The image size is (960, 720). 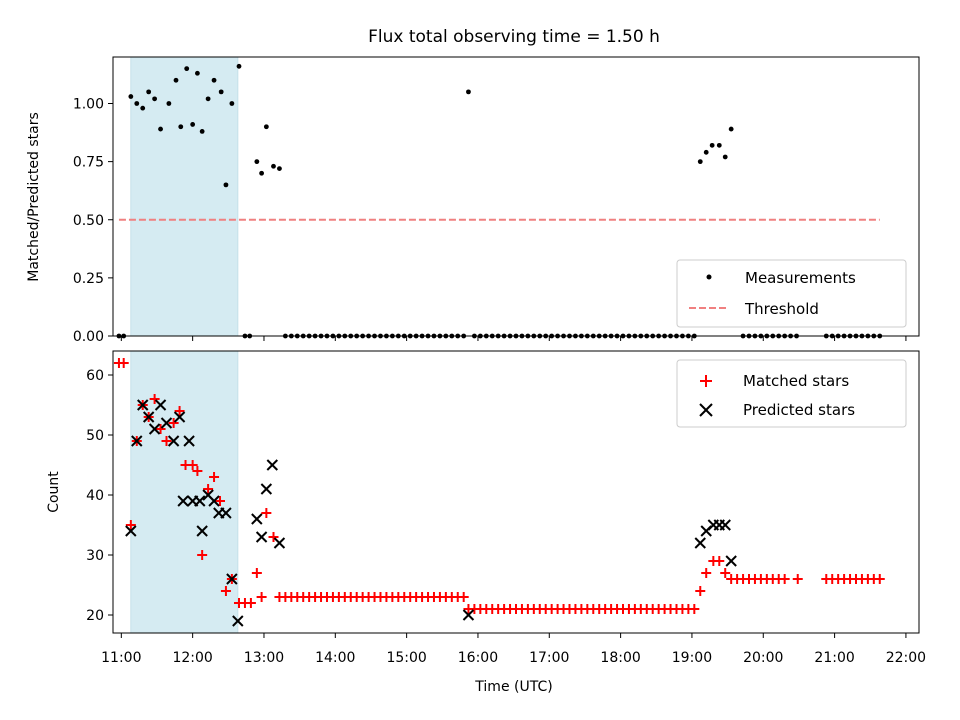 What do you see at coordinates (781, 309) in the screenshot?
I see `legend-threshold-label: Threshold` at bounding box center [781, 309].